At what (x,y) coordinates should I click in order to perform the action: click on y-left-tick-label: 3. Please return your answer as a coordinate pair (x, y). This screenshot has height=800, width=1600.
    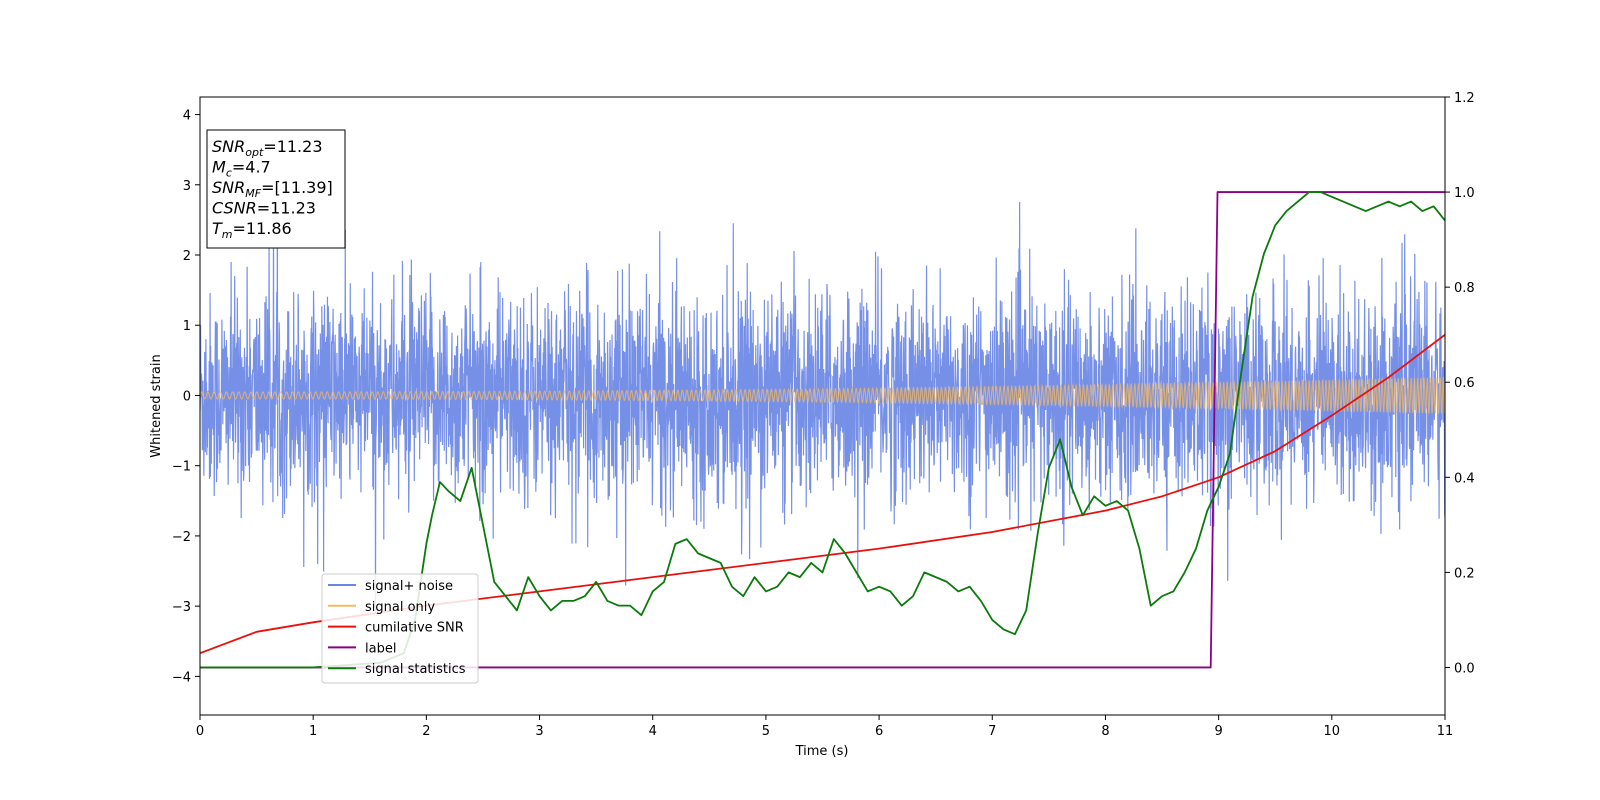
    Looking at the image, I should click on (187, 186).